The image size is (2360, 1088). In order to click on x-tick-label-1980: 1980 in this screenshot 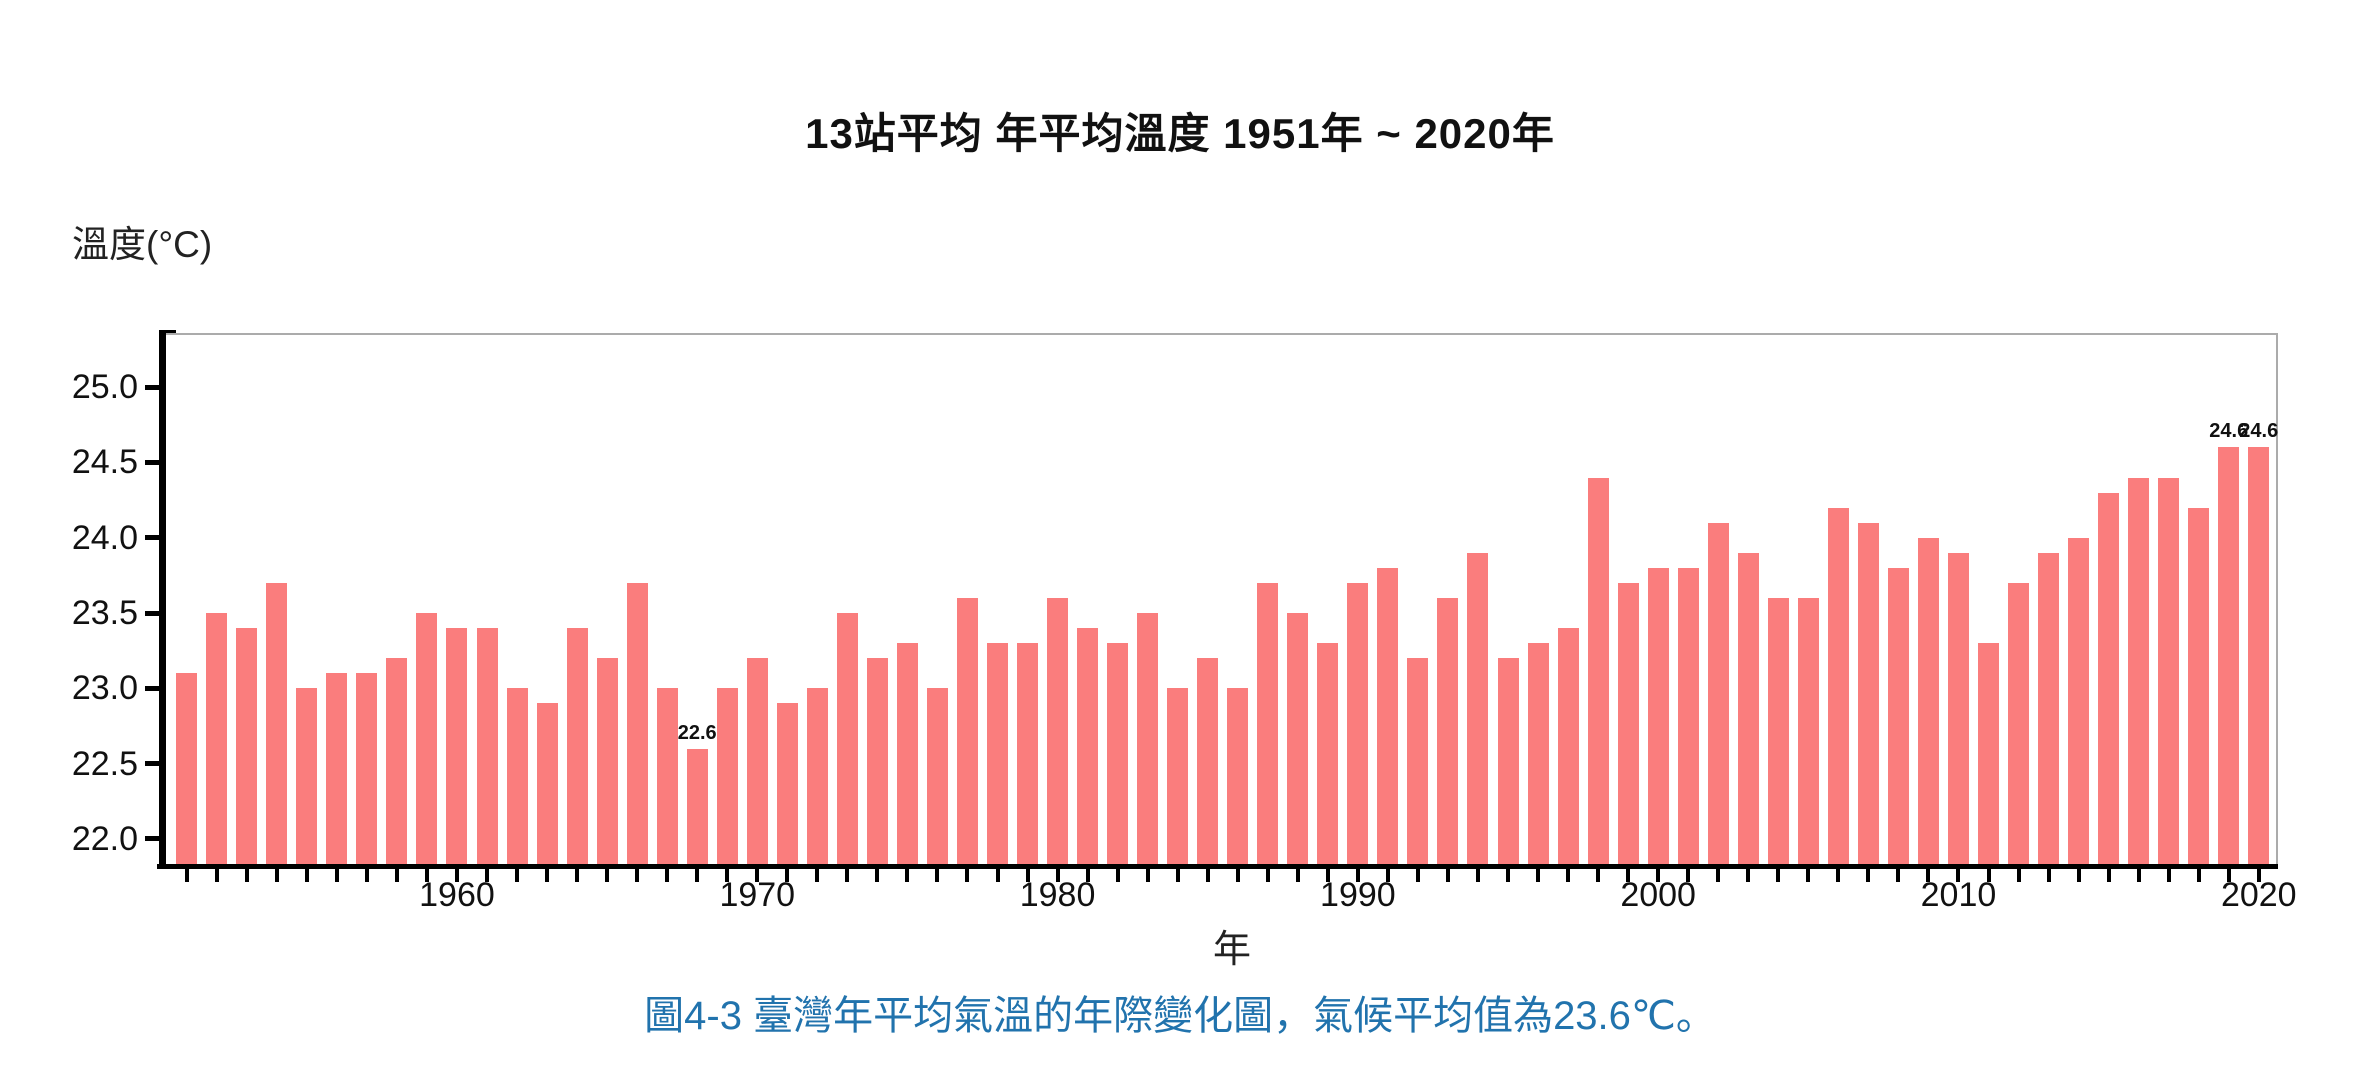, I will do `click(1057, 895)`.